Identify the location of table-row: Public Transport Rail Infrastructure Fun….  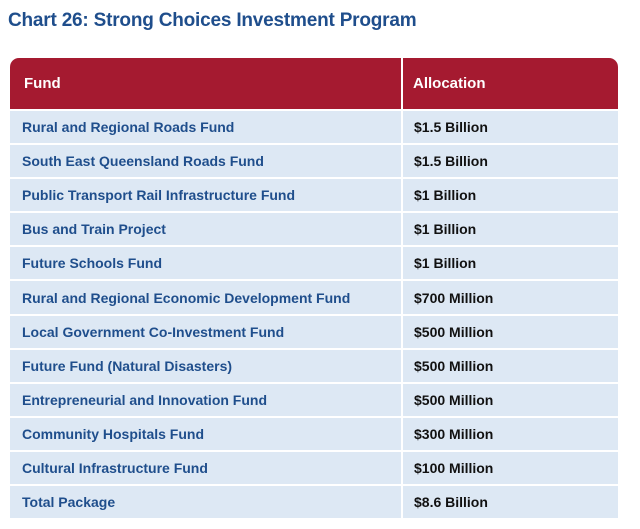
(314, 194).